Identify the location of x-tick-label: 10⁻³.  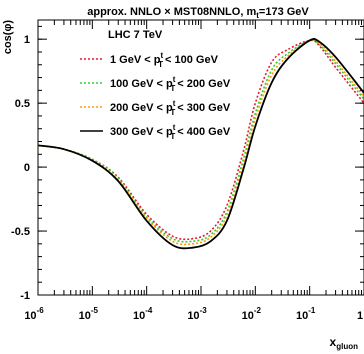
(197, 314).